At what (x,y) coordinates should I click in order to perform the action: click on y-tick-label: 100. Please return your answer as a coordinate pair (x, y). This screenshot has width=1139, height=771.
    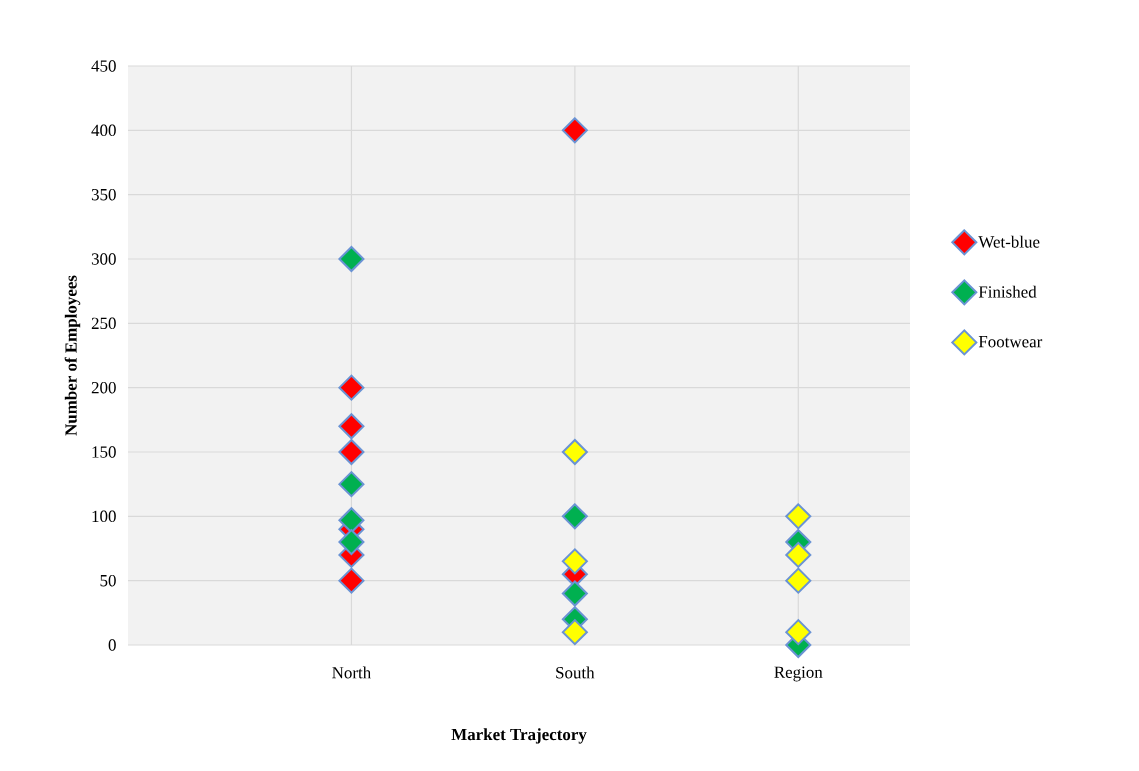
    Looking at the image, I should click on (104, 516).